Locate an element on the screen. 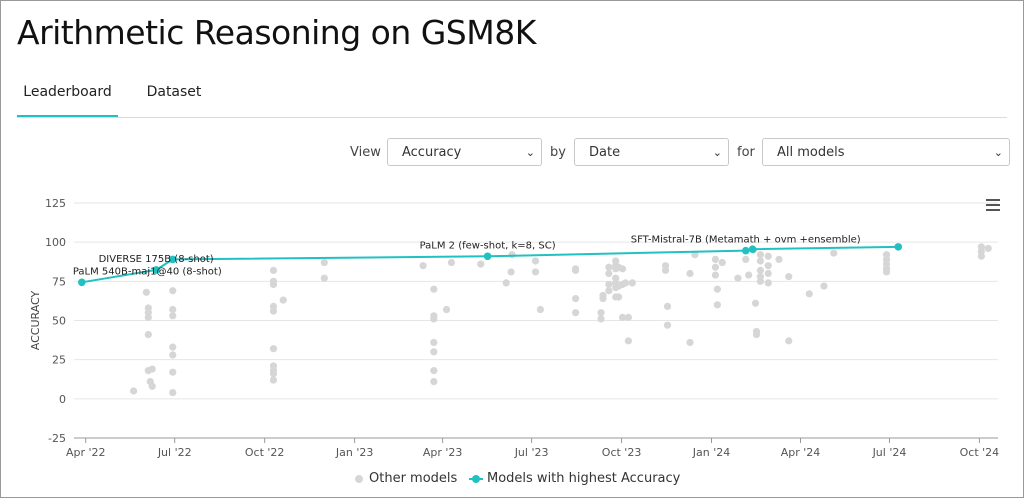 Image resolution: width=1024 pixels, height=498 pixels. legend-item-other-models: Other models is located at coordinates (406, 478).